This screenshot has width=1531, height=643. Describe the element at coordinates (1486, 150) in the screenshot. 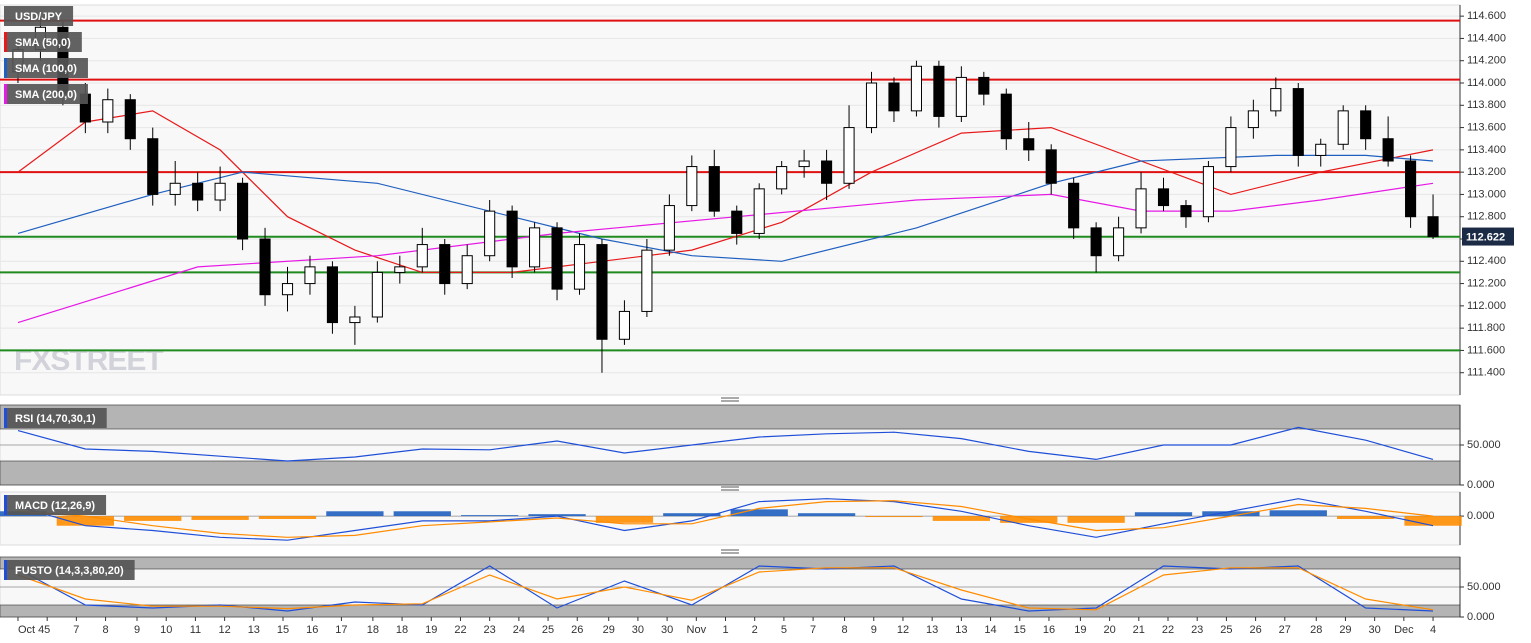

I see `y-tick-label: 113.400` at that location.